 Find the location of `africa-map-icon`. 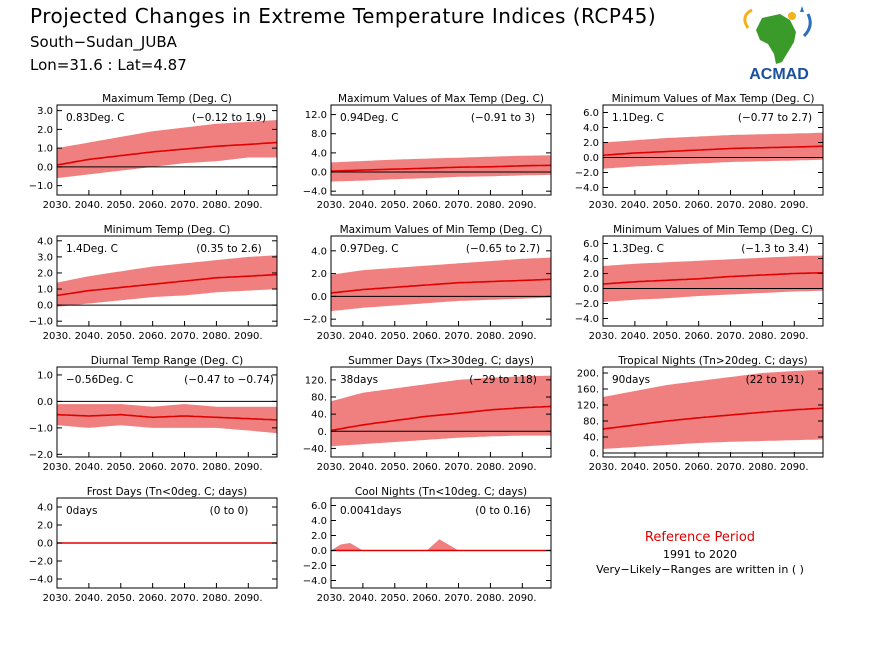

africa-map-icon is located at coordinates (777, 35).